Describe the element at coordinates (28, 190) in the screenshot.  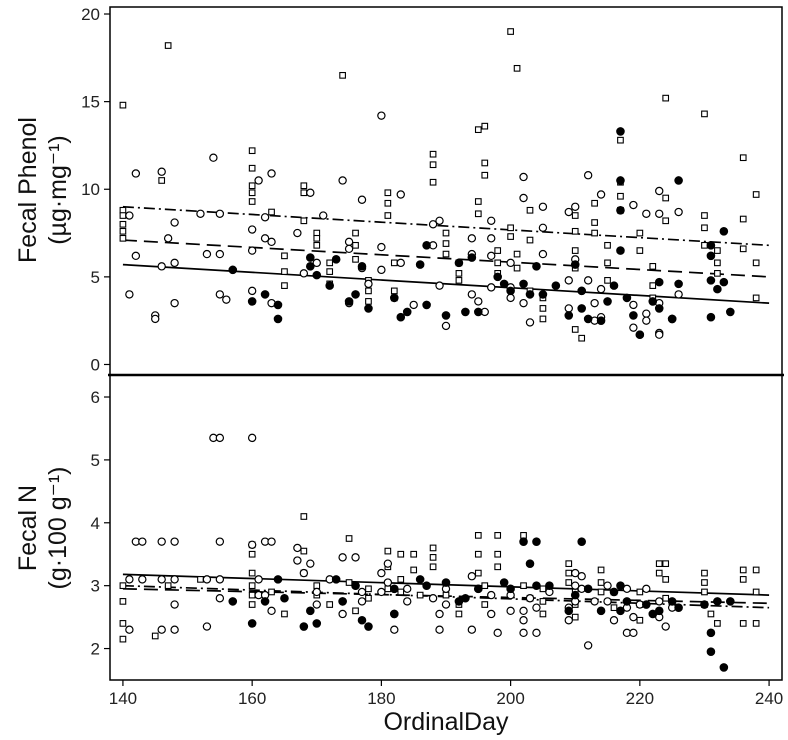
I see `top-y-axis-title: Fecal Phenol` at that location.